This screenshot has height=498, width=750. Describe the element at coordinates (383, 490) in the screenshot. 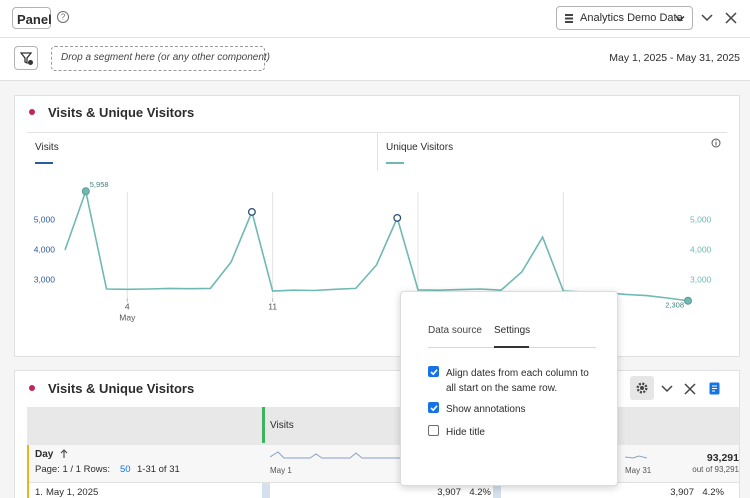

I see `table-row: 1. May 1, 2025 3,907 4.2% 3,907 4.2%` at that location.